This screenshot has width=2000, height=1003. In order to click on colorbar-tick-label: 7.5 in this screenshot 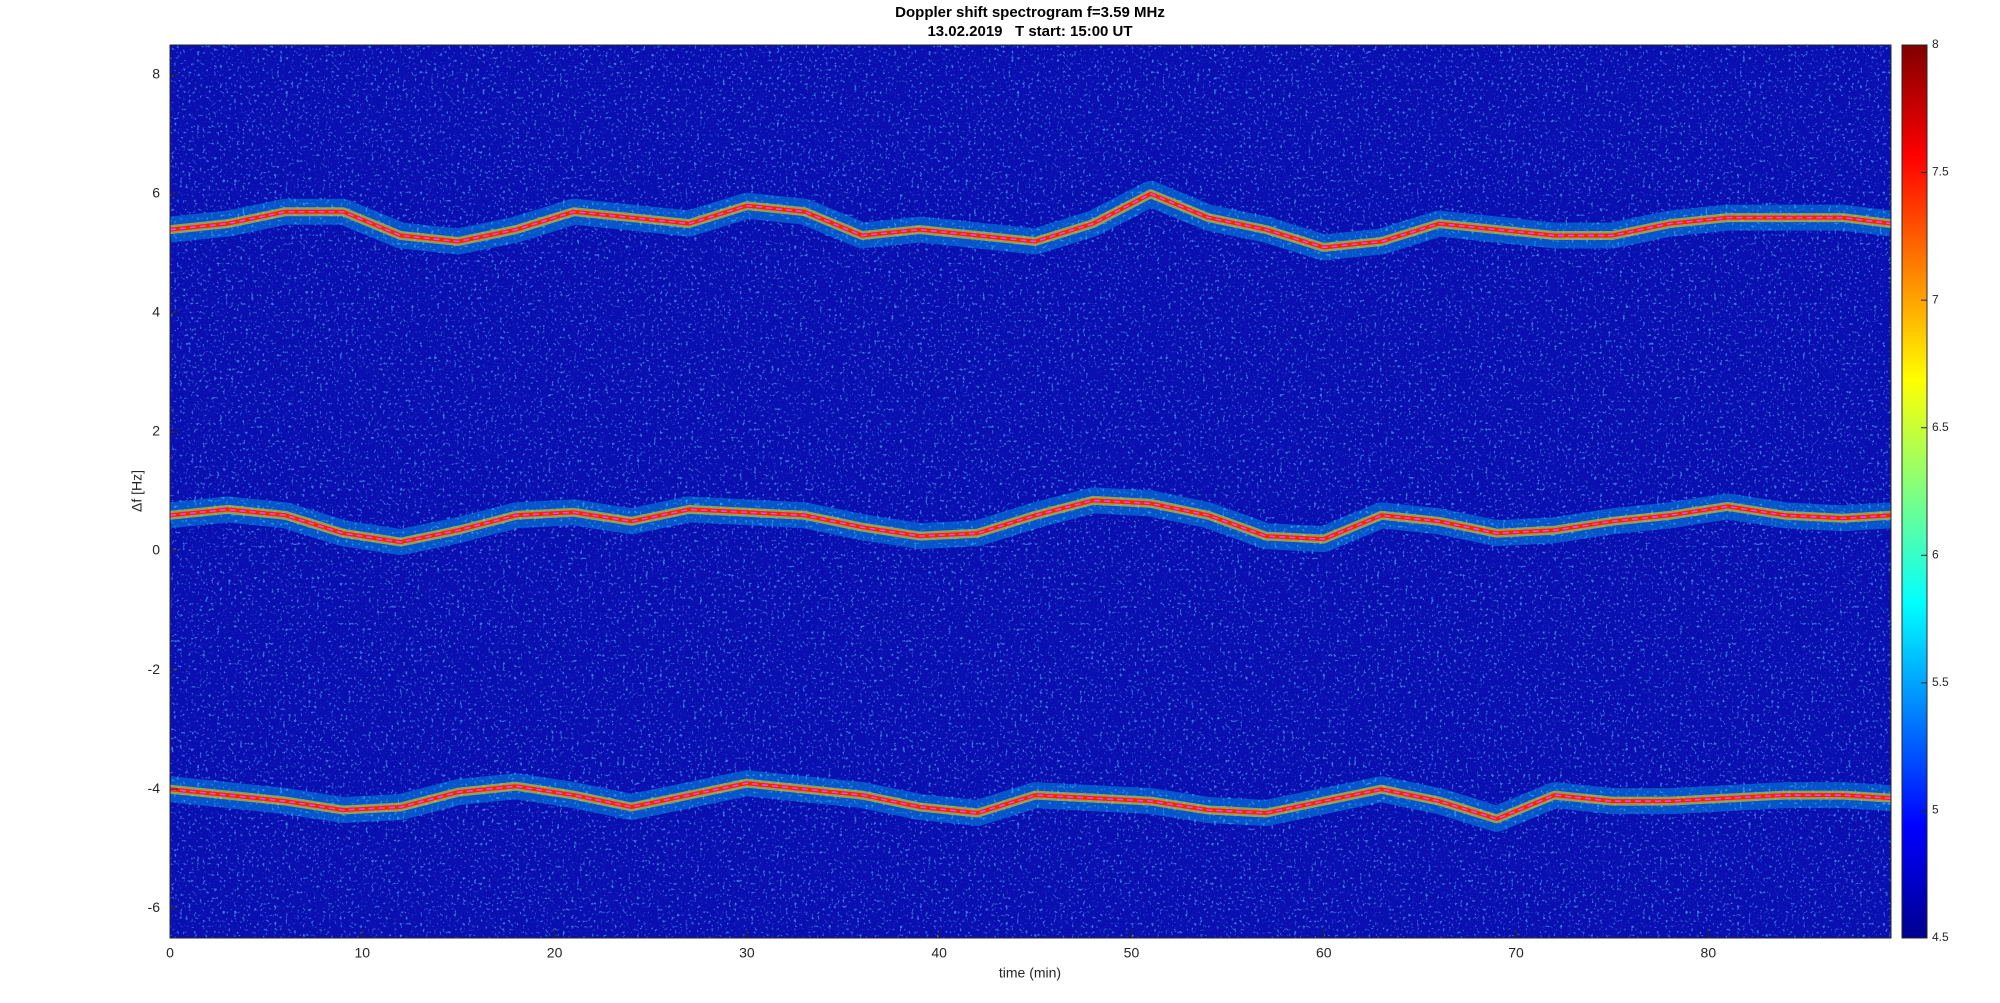, I will do `click(1940, 172)`.